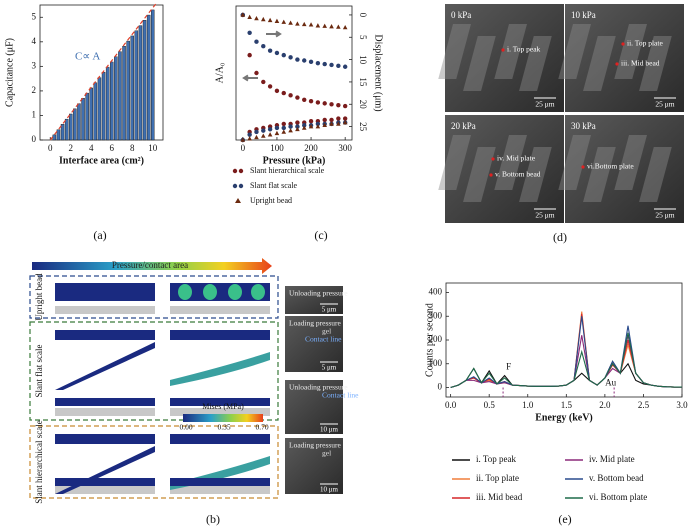  What do you see at coordinates (345, 148) in the screenshot?
I see `x-tick-label: 300` at bounding box center [345, 148].